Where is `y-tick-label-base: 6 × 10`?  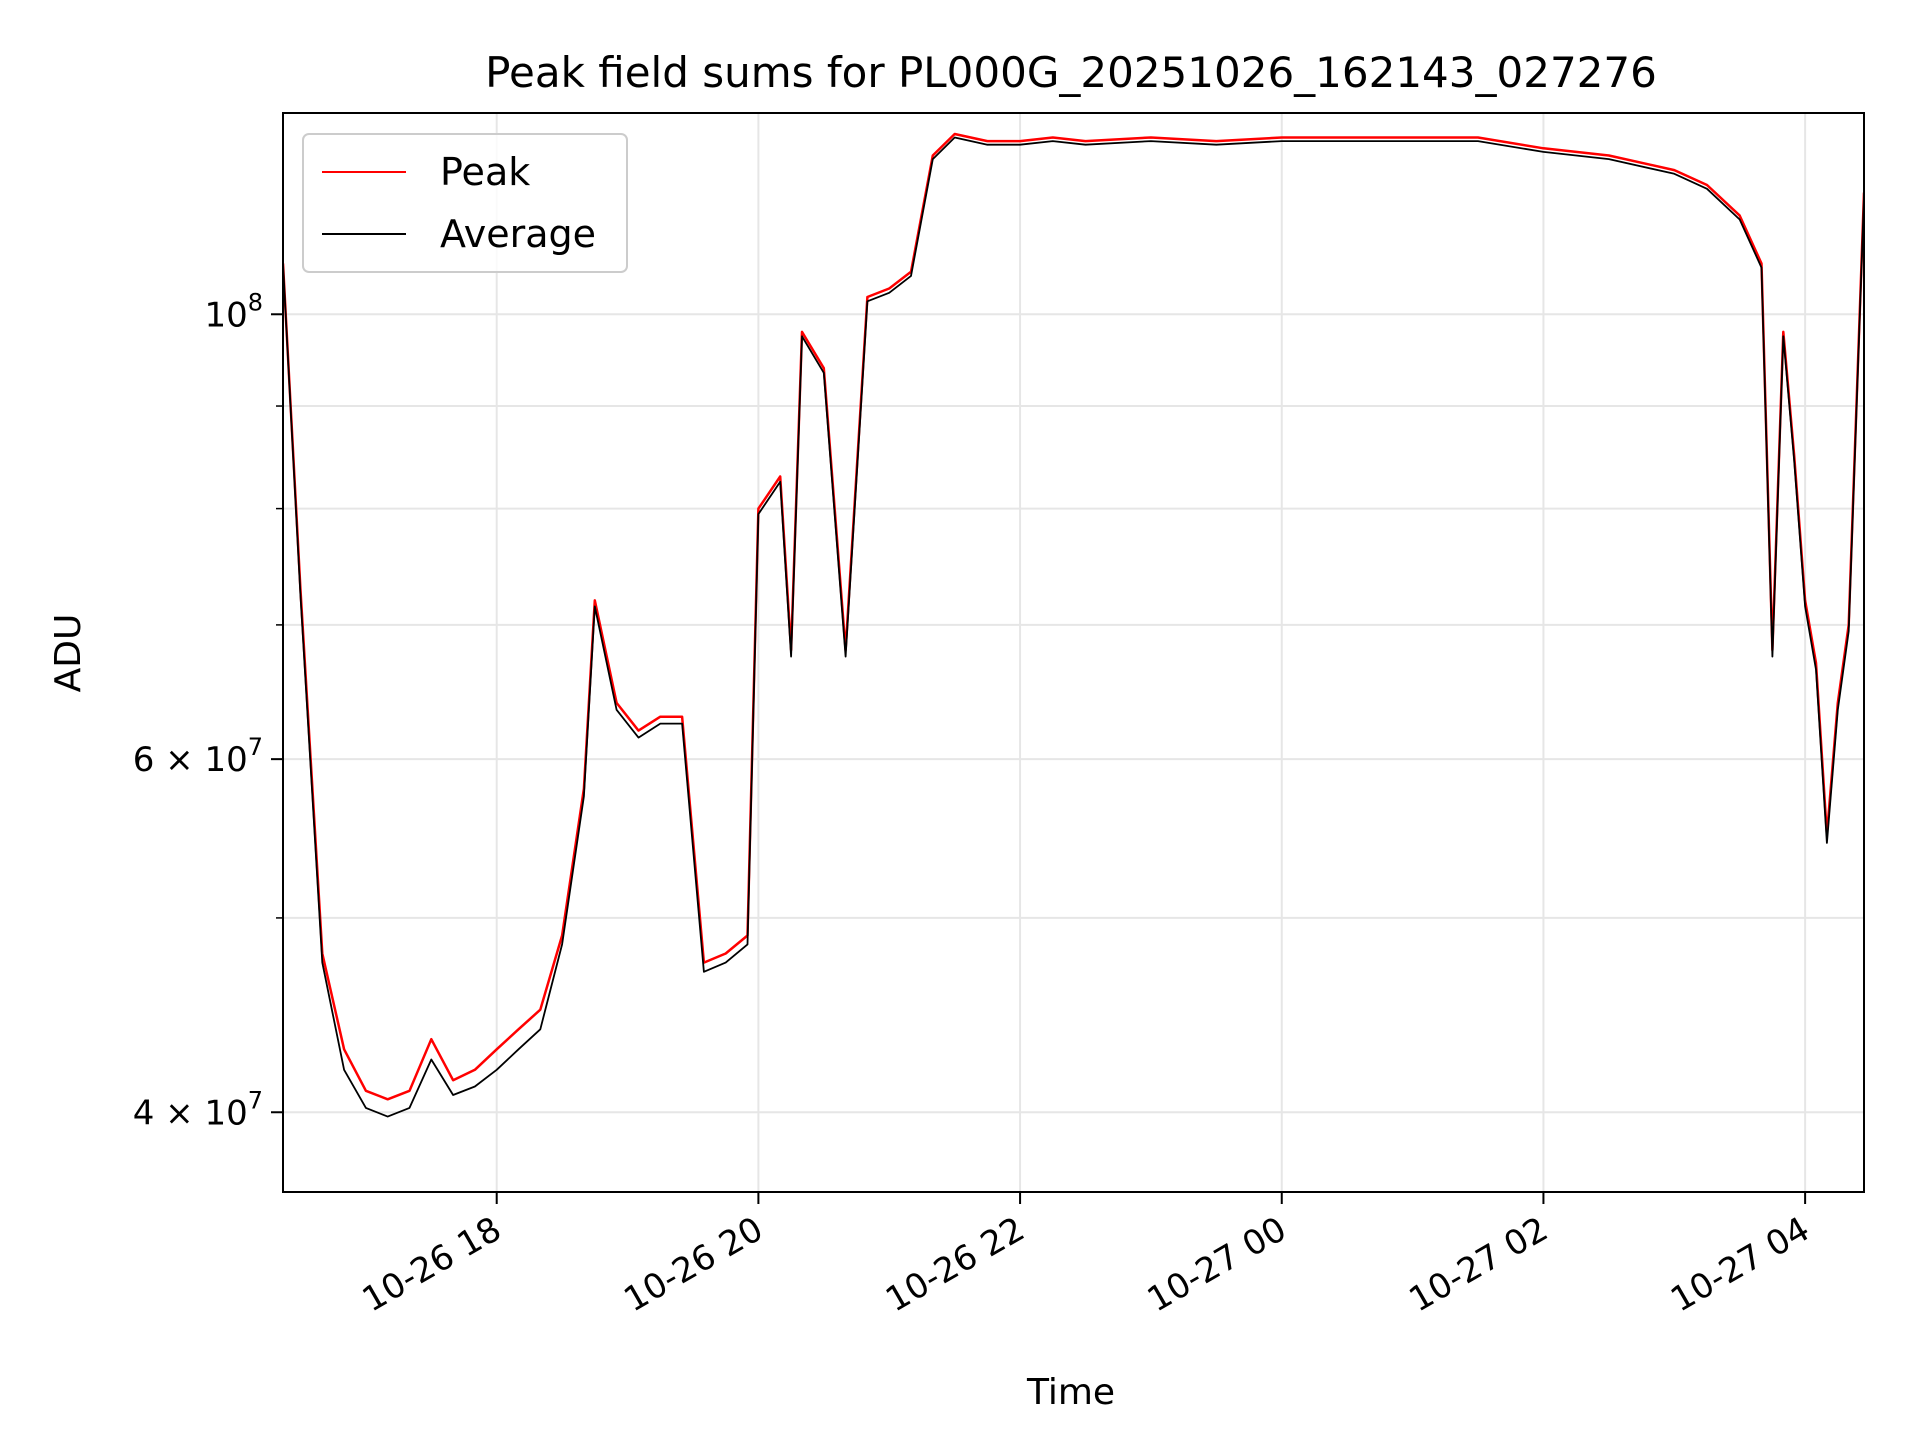
y-tick-label-base: 6 × 10 is located at coordinates (190, 760).